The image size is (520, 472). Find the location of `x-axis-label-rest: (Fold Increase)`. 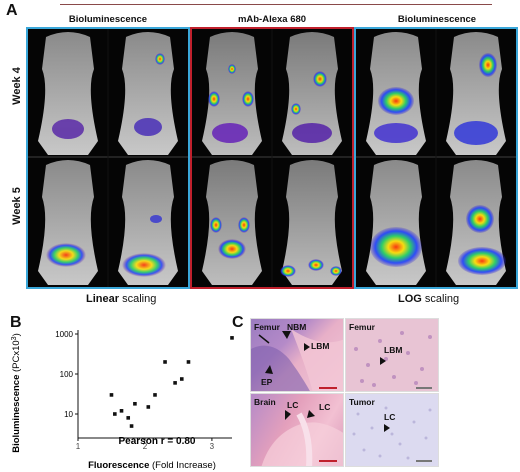

x-axis-label-rest: (Fold Increase) is located at coordinates (182, 465).